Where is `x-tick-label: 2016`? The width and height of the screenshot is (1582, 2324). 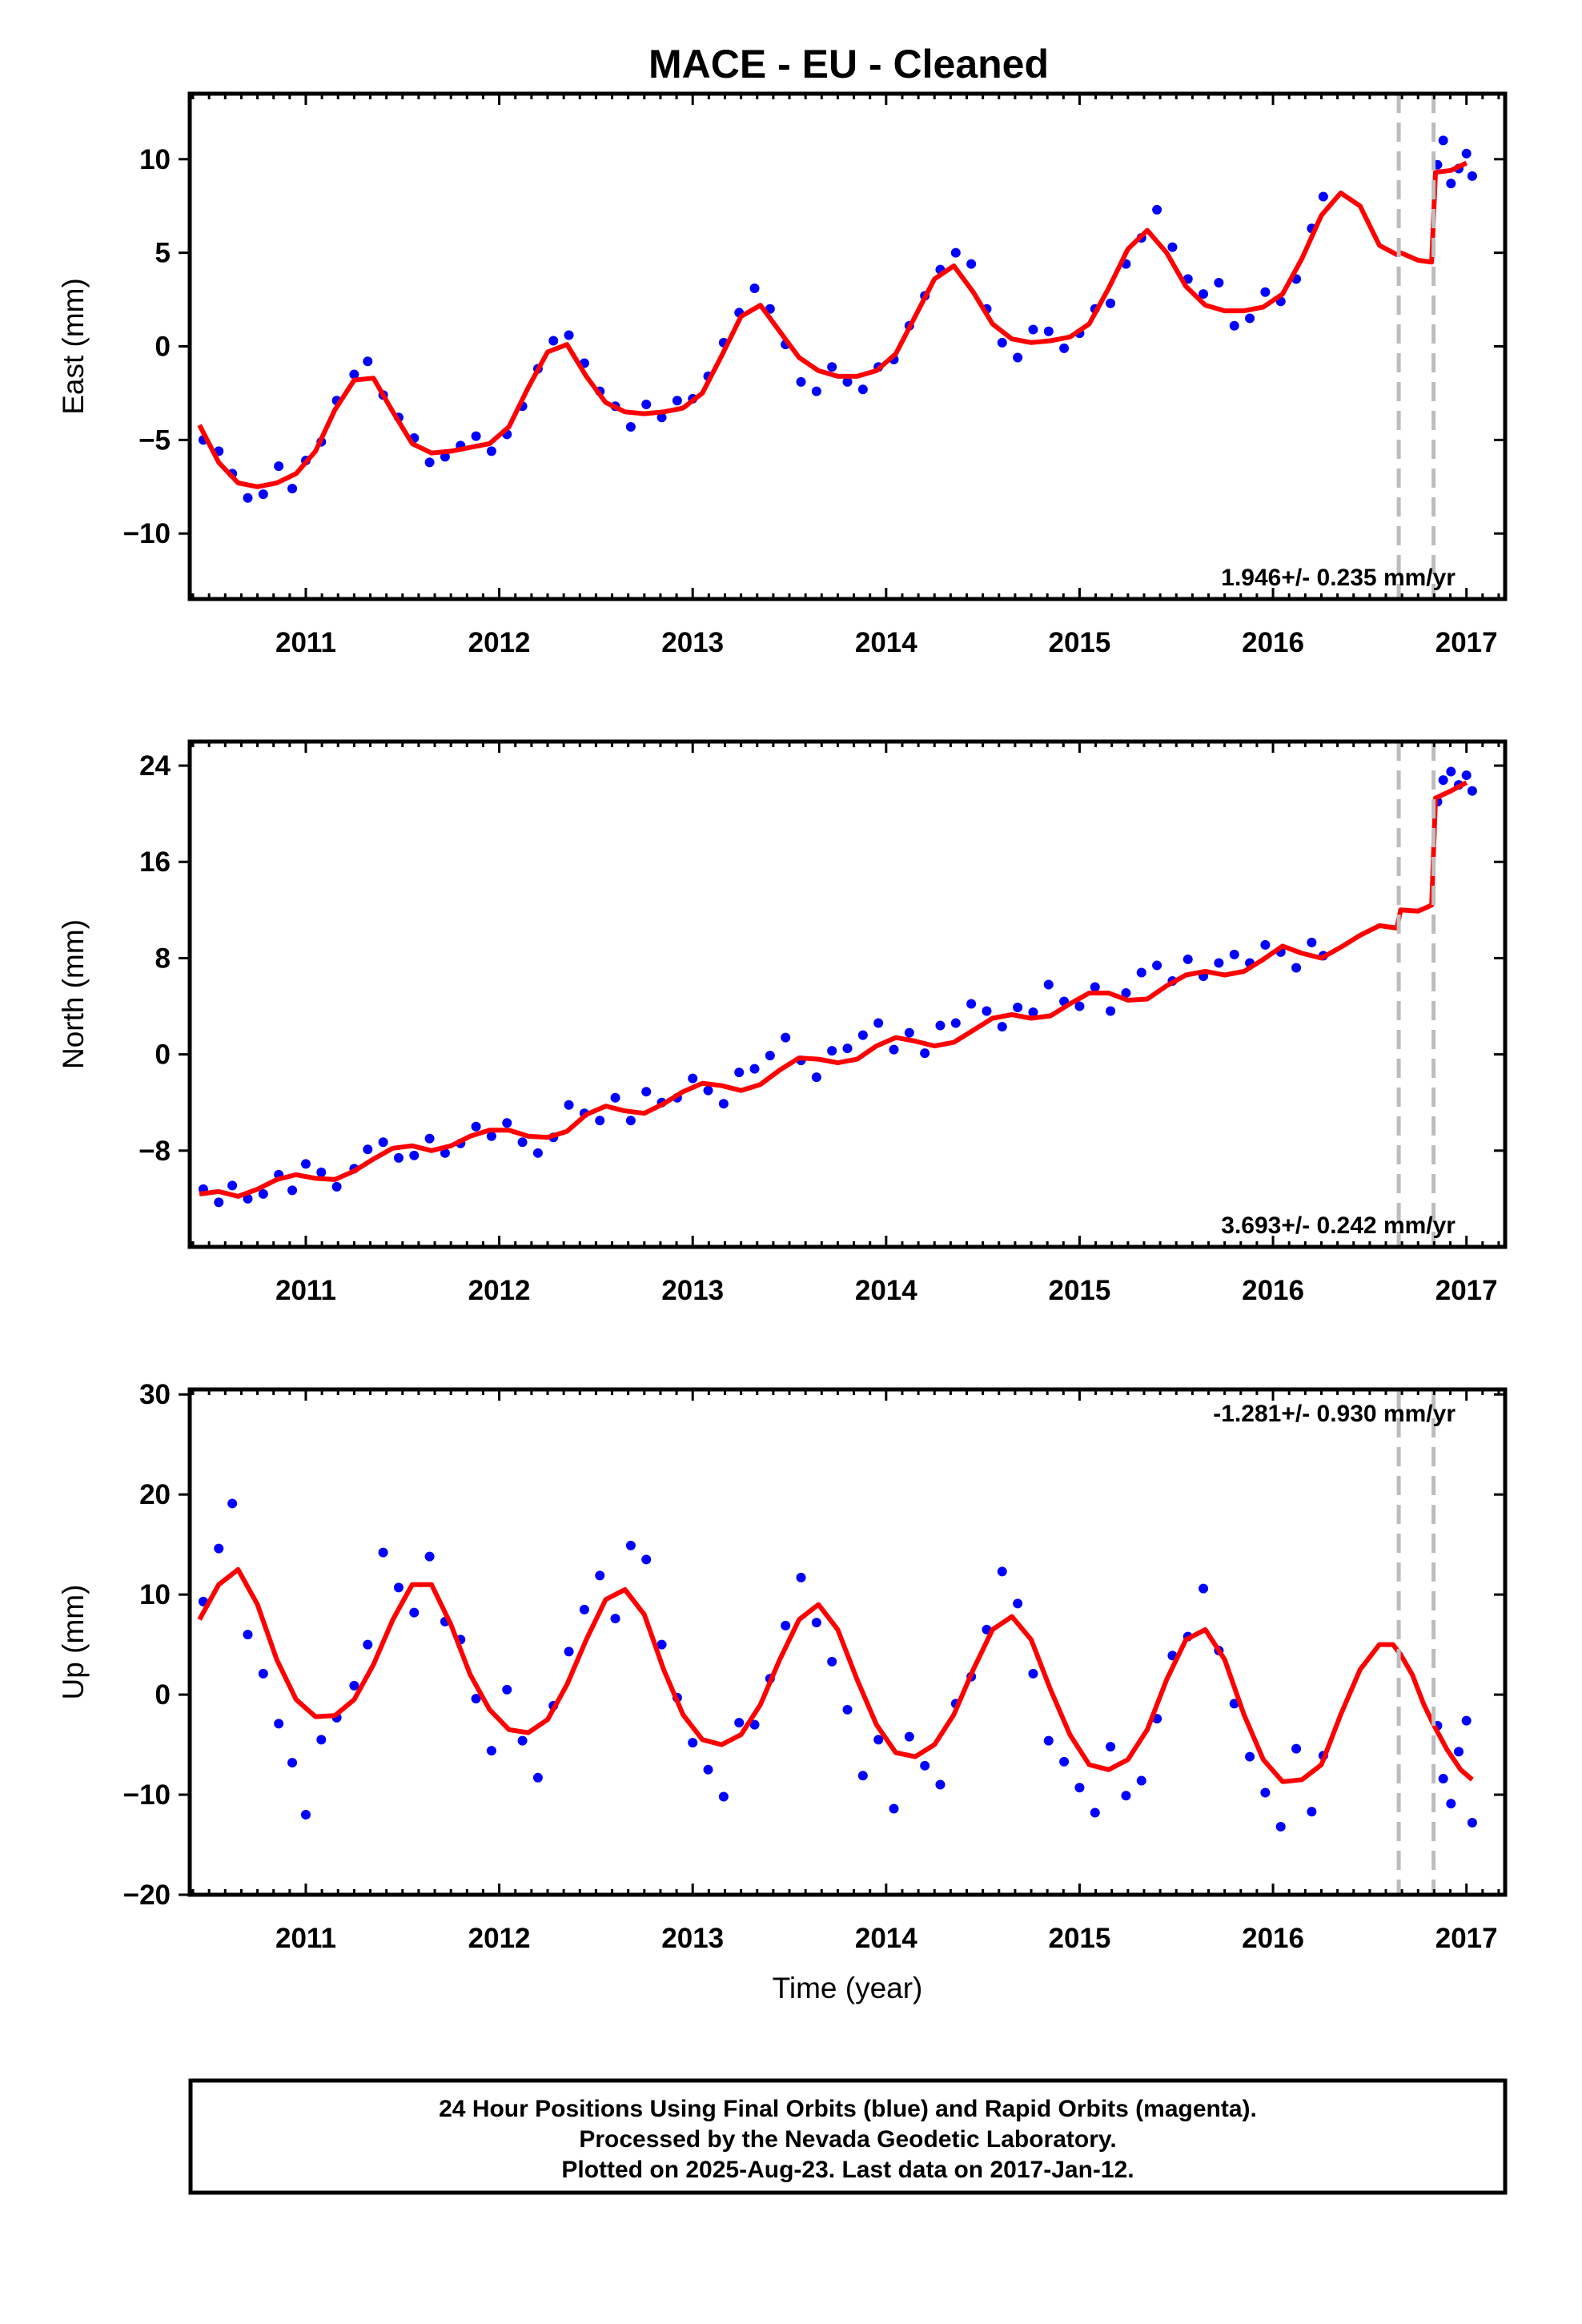 x-tick-label: 2016 is located at coordinates (1273, 1938).